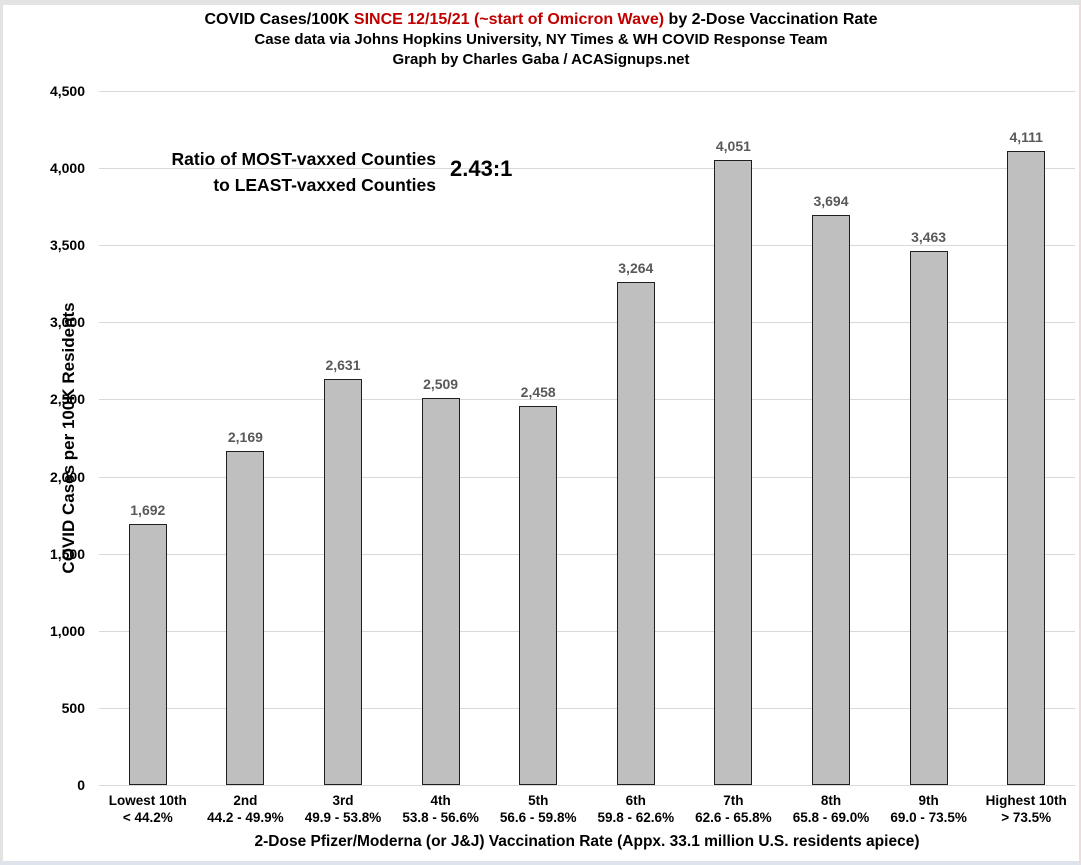  What do you see at coordinates (509, 19) in the screenshot?
I see `chart-title-highlight: SINCE 12/15/21 (~start of Omicron Wave)` at bounding box center [509, 19].